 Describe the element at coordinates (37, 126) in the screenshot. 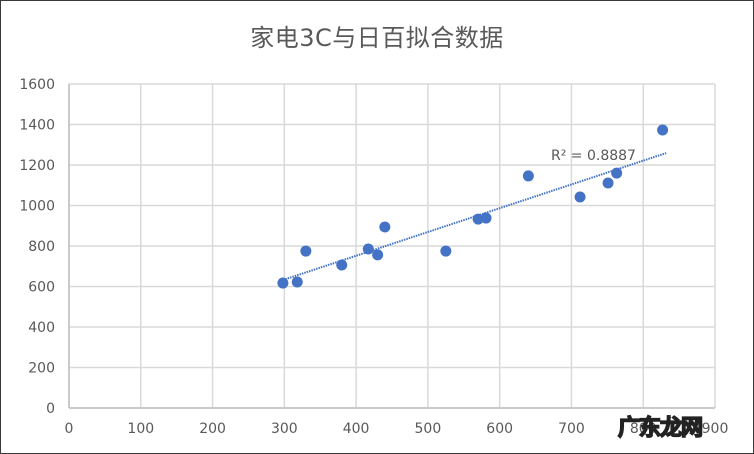

I see `y-tick-label: 1400` at that location.